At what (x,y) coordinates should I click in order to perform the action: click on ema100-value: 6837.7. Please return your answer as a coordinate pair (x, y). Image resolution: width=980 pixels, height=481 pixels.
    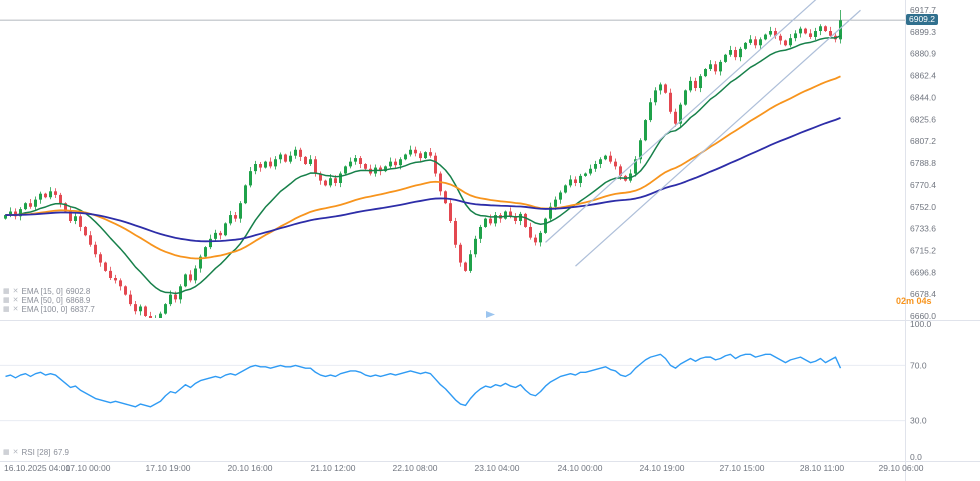
    Looking at the image, I should click on (82, 309).